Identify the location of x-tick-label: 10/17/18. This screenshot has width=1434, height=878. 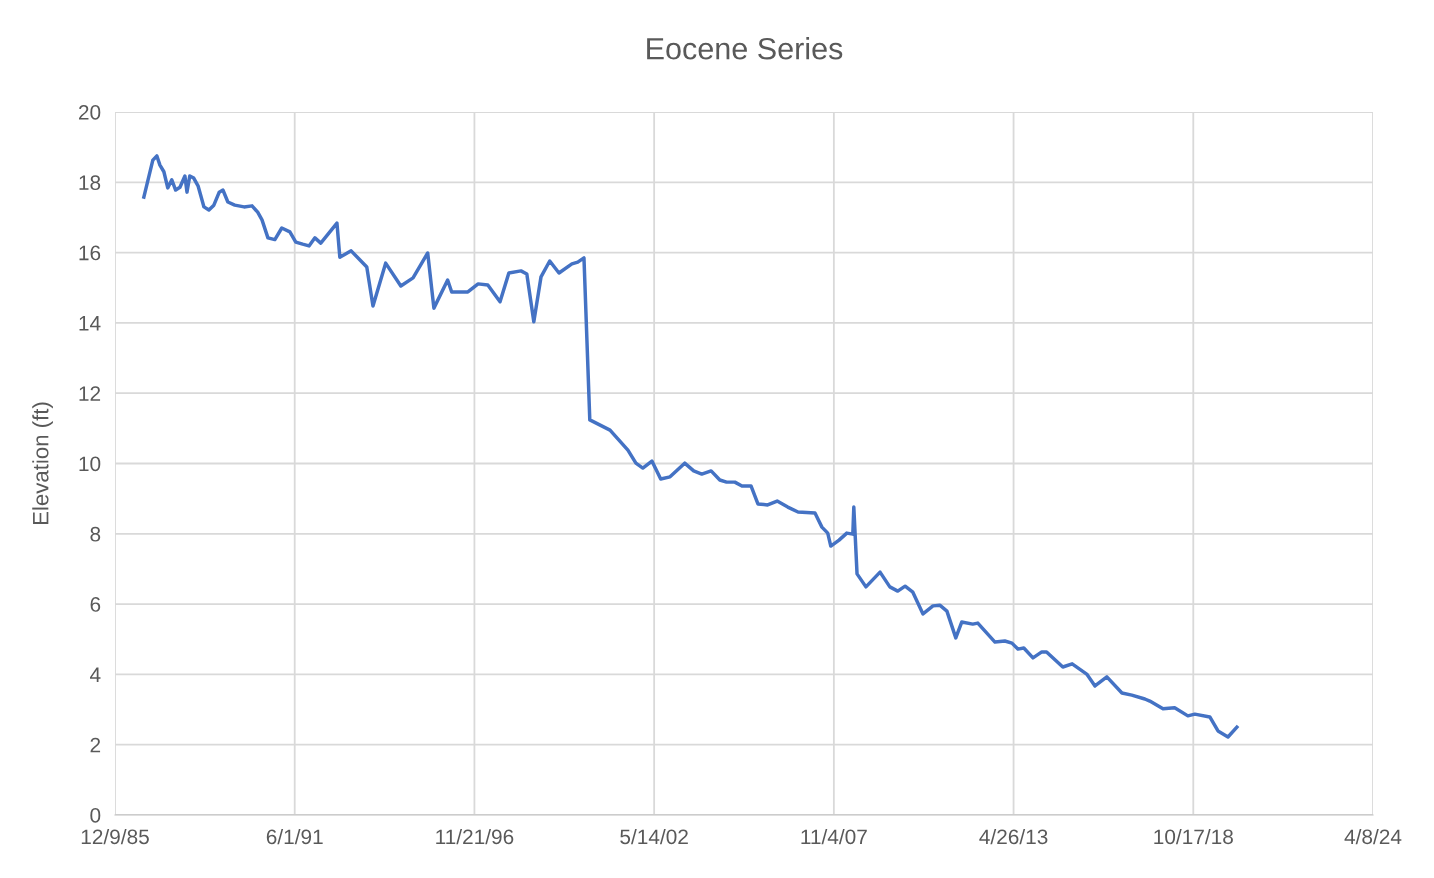
(1193, 836).